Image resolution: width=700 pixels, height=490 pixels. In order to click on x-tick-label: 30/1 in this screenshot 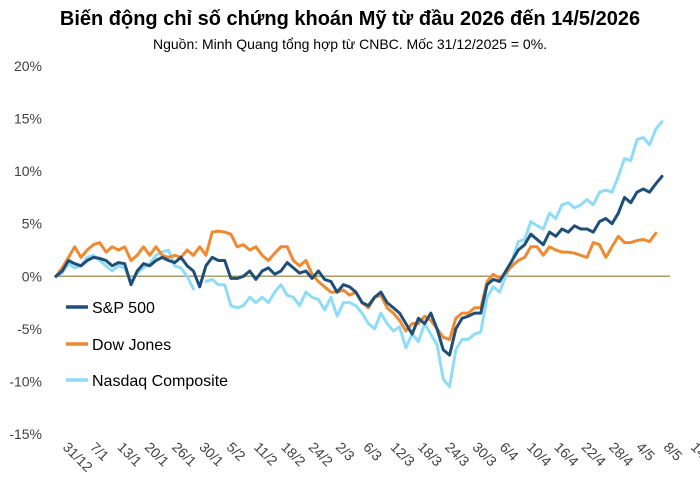, I will do `click(211, 454)`.